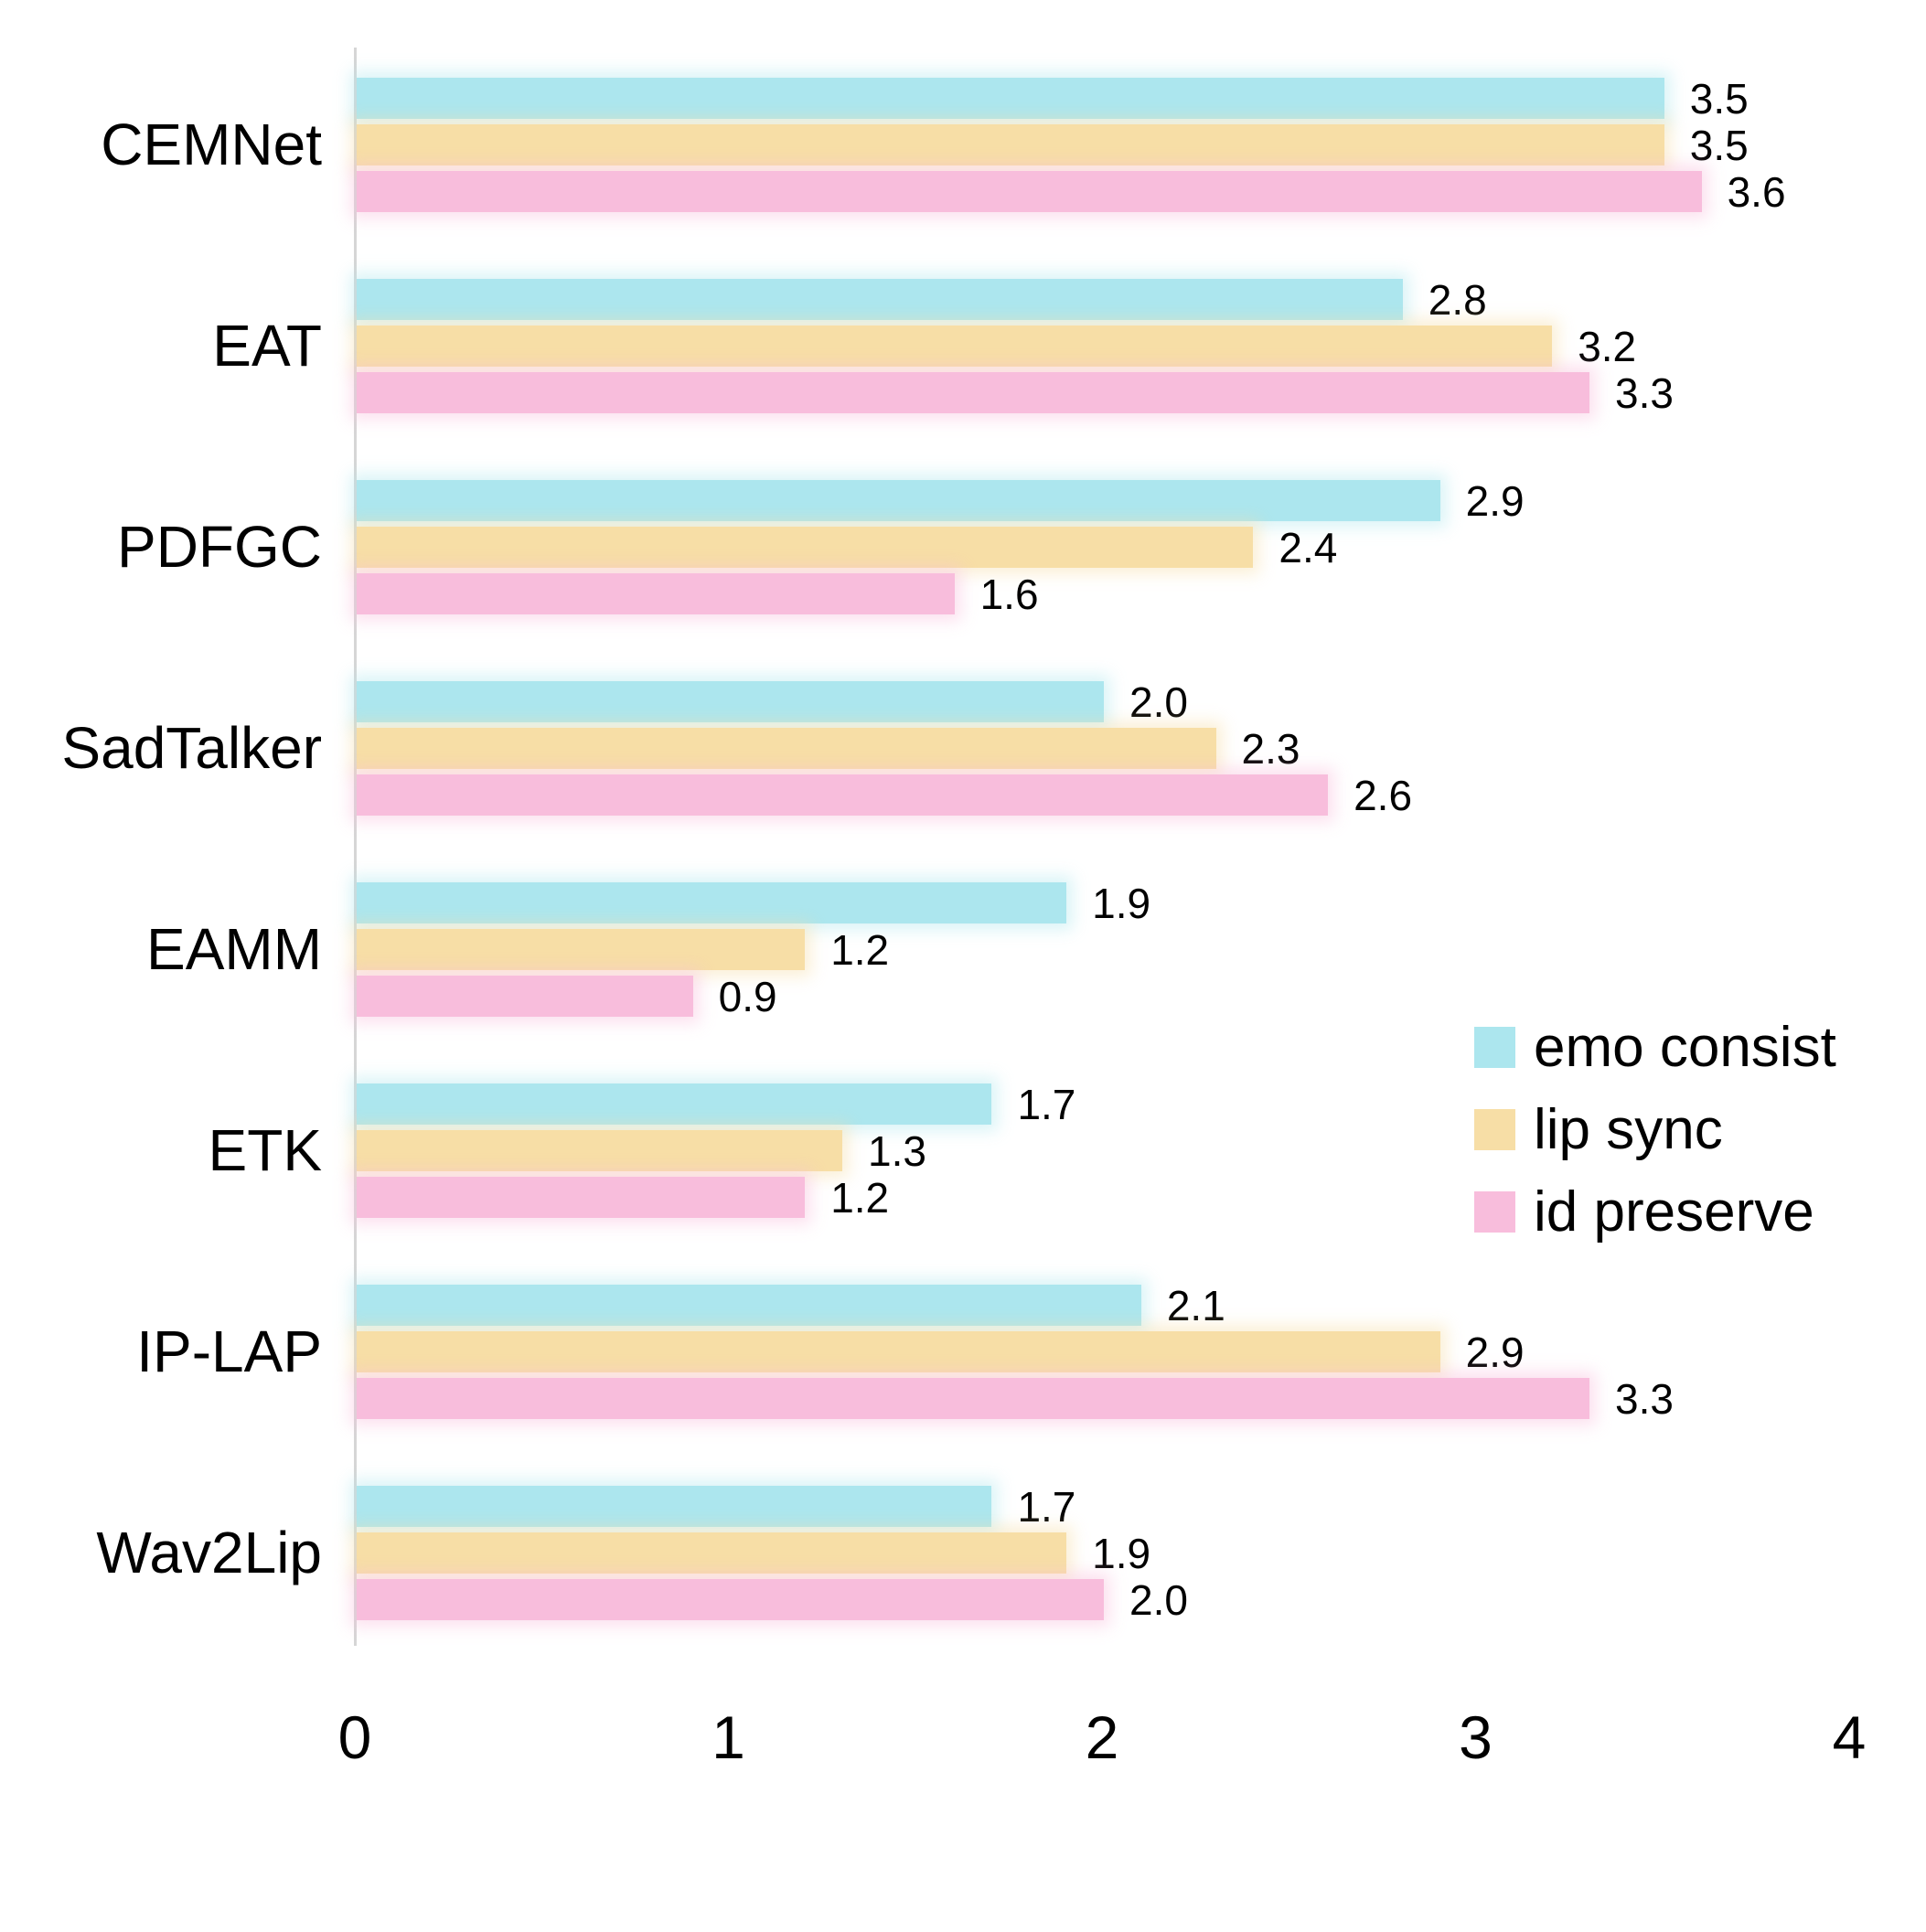 Image resolution: width=1926 pixels, height=1932 pixels. I want to click on value-label: 2.8, so click(1457, 300).